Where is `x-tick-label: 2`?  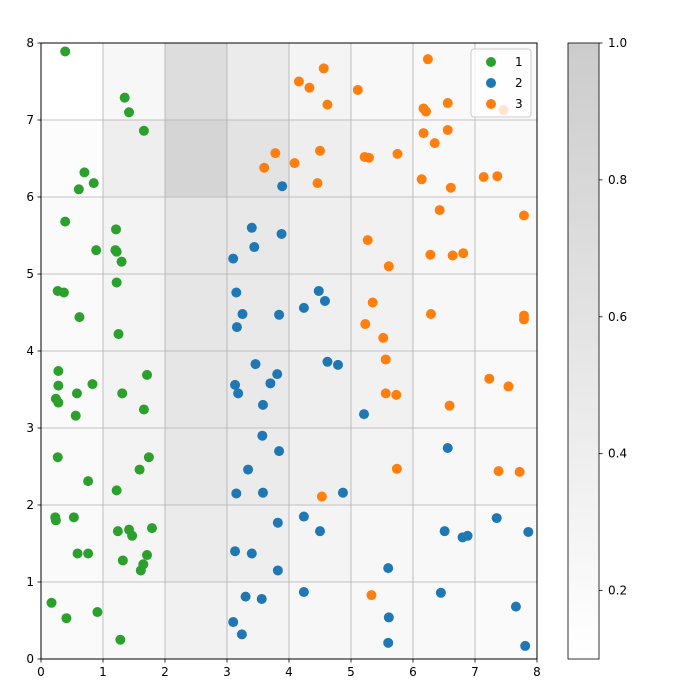
x-tick-label: 2 is located at coordinates (165, 672).